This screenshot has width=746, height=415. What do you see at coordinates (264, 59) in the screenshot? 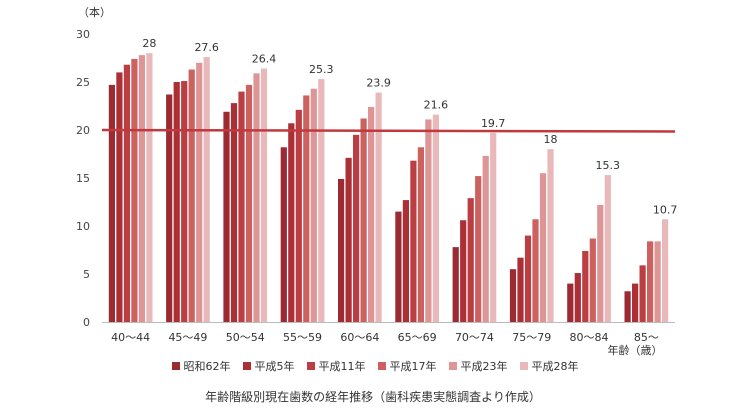
I see `bar-value-label: 26.4` at bounding box center [264, 59].